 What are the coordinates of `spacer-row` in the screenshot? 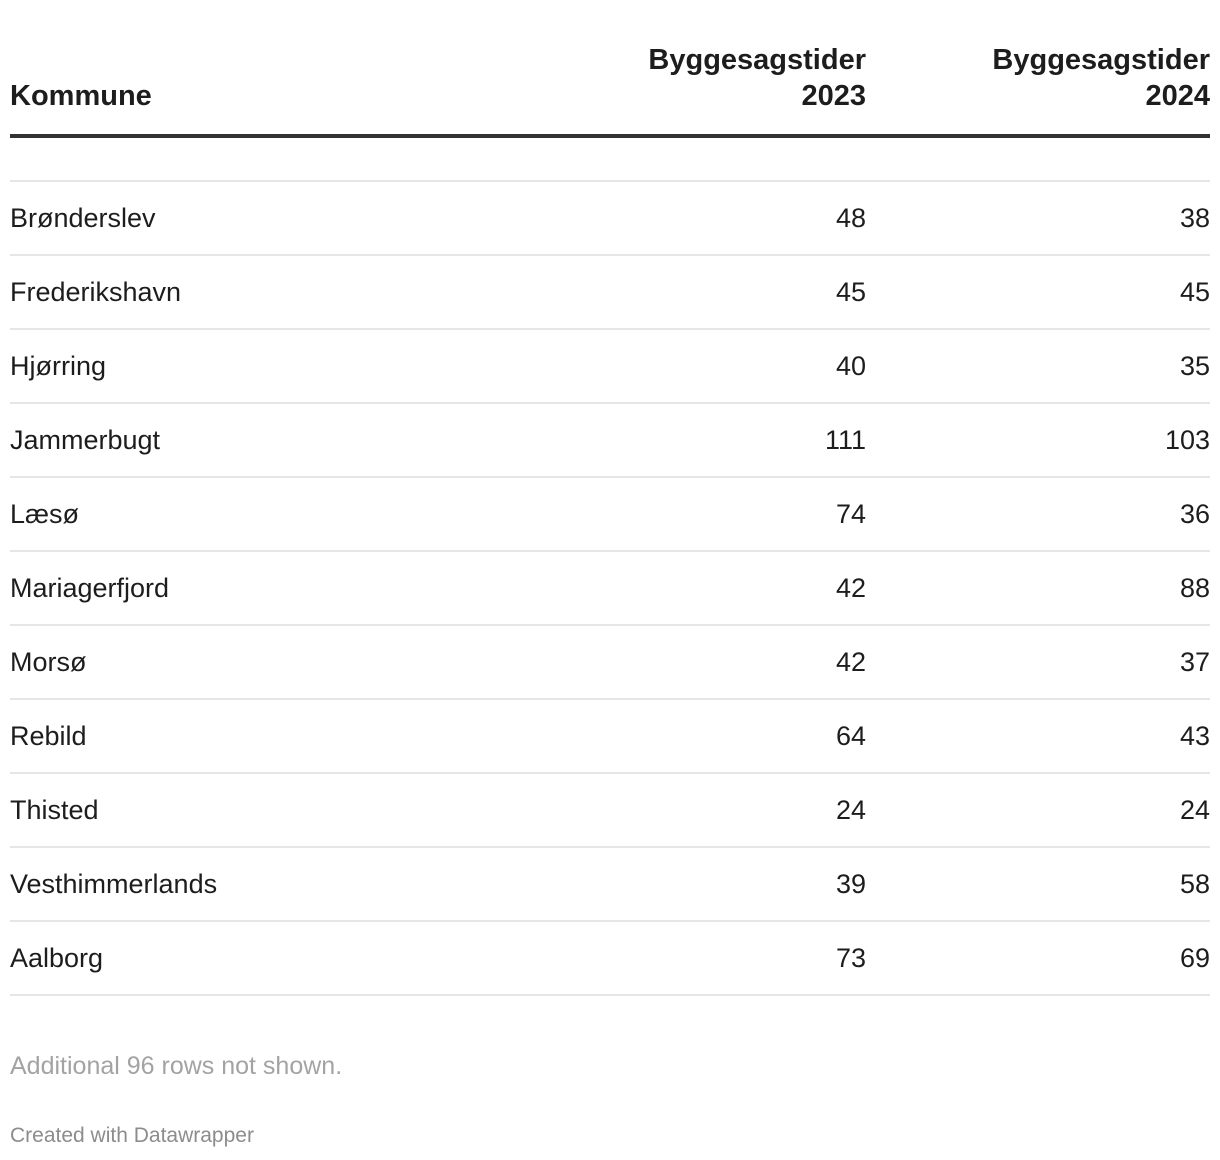 It's located at (610, 159).